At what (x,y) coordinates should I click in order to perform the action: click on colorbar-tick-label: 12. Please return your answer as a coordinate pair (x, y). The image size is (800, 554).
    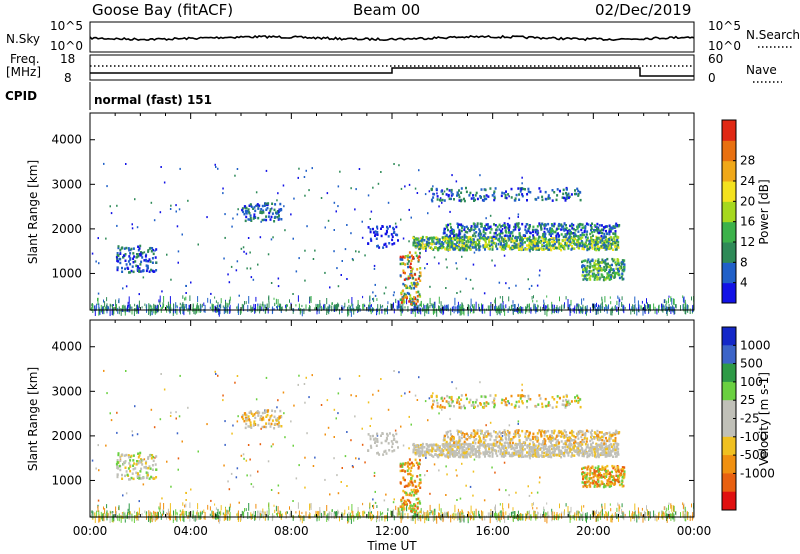
    Looking at the image, I should click on (747, 242).